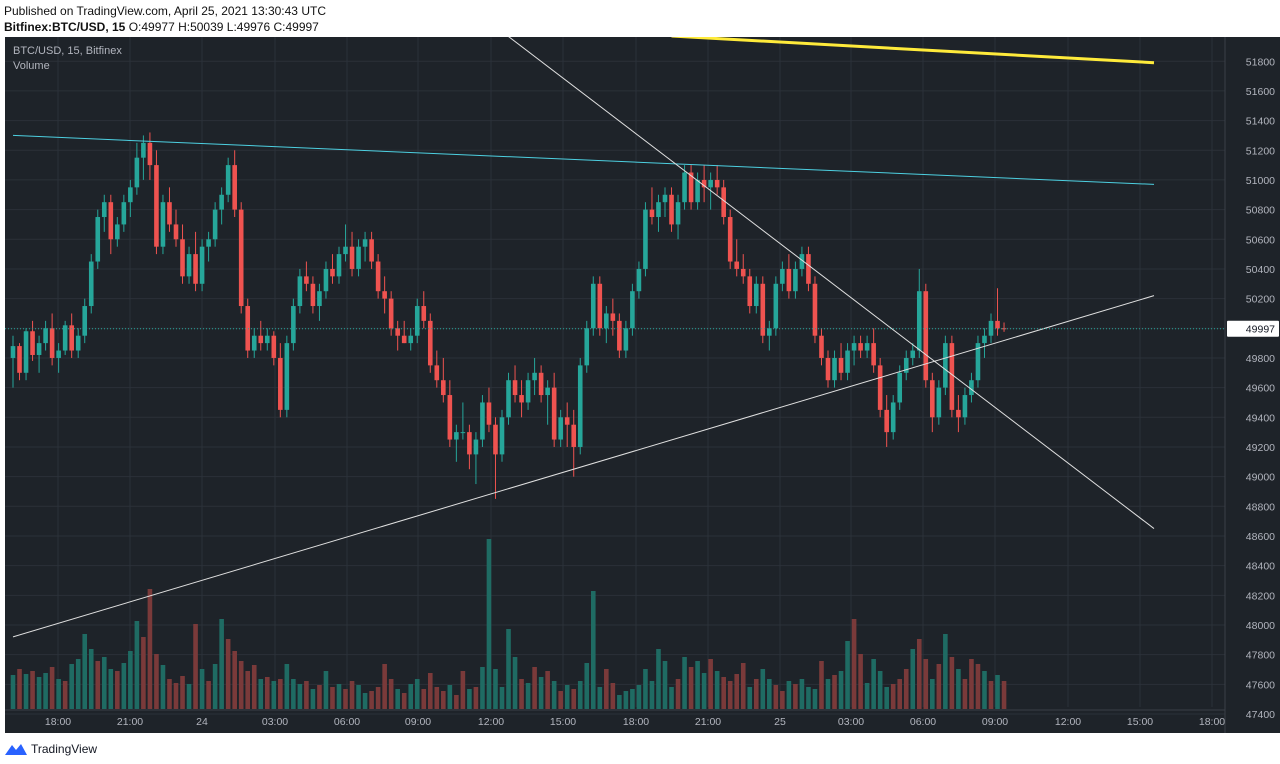 The height and width of the screenshot is (764, 1280). Describe the element at coordinates (418, 722) in the screenshot. I see `x-tick-label: 09:00` at that location.